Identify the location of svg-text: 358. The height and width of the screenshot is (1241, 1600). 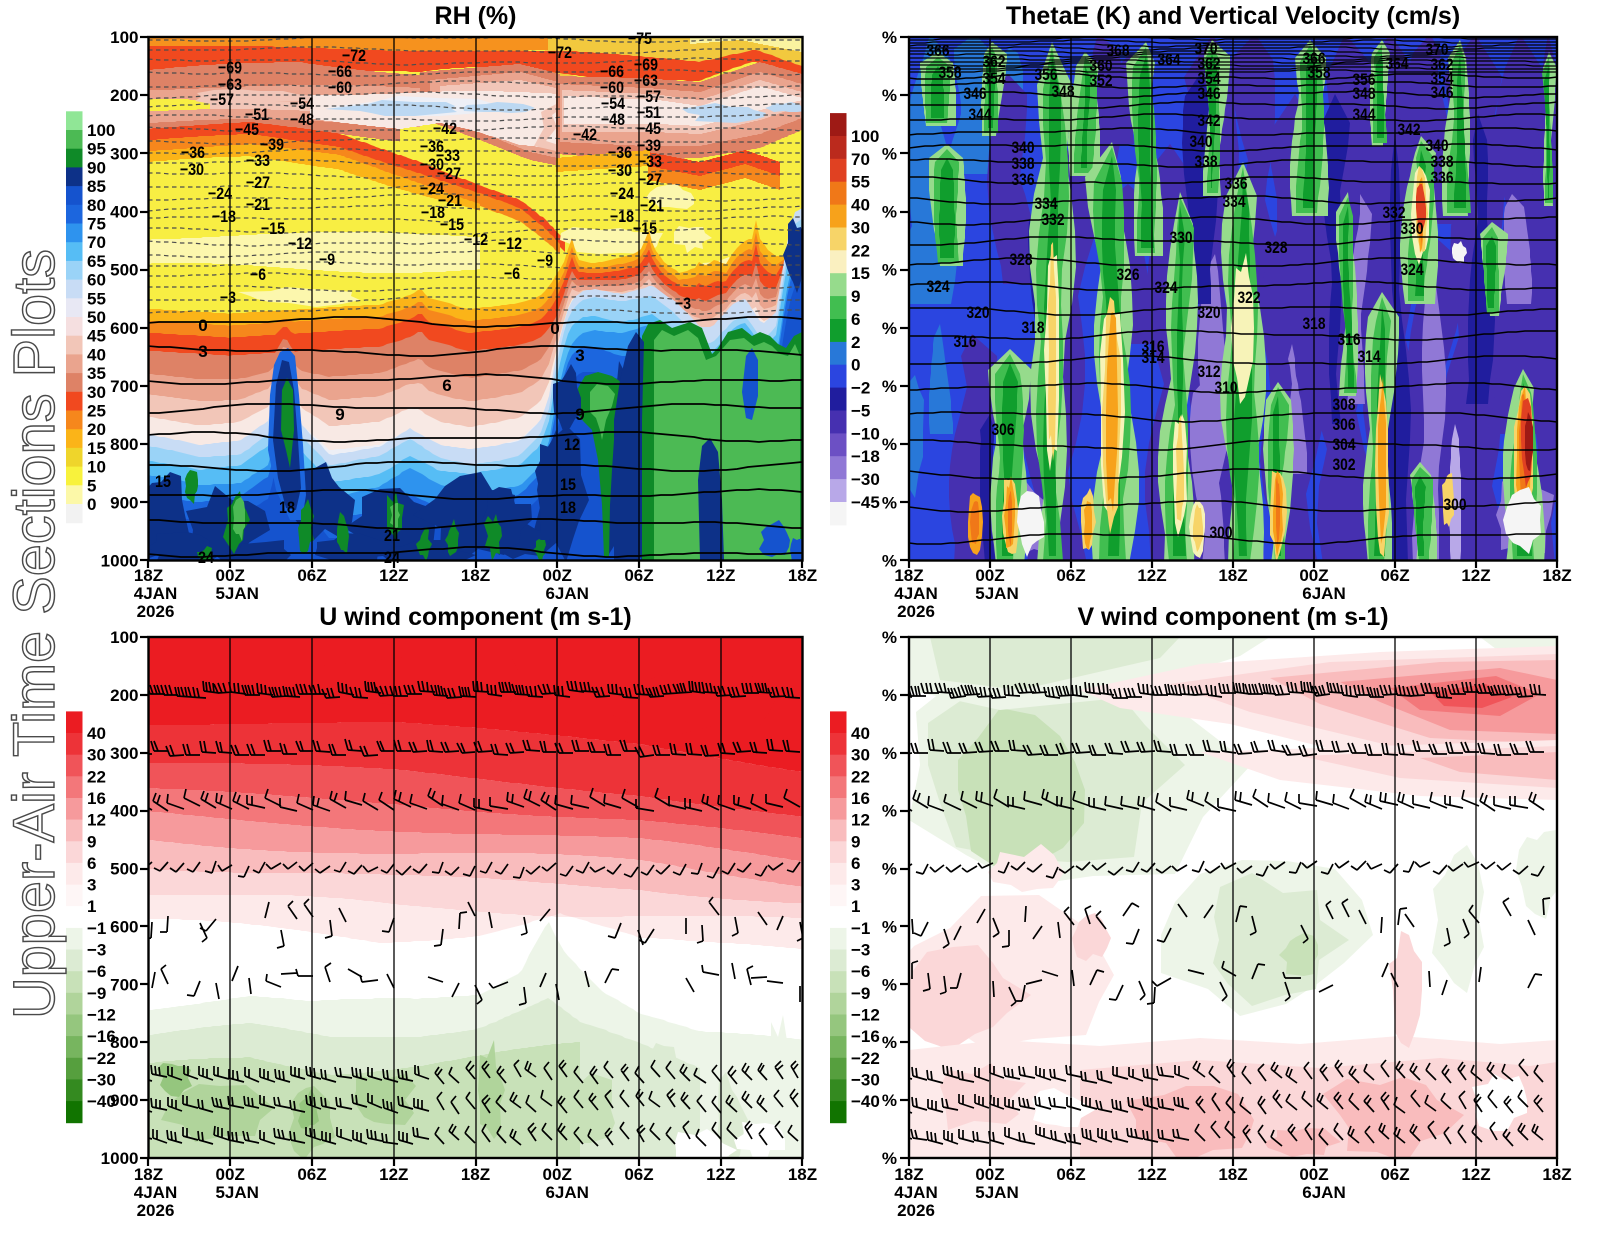
(1319, 72).